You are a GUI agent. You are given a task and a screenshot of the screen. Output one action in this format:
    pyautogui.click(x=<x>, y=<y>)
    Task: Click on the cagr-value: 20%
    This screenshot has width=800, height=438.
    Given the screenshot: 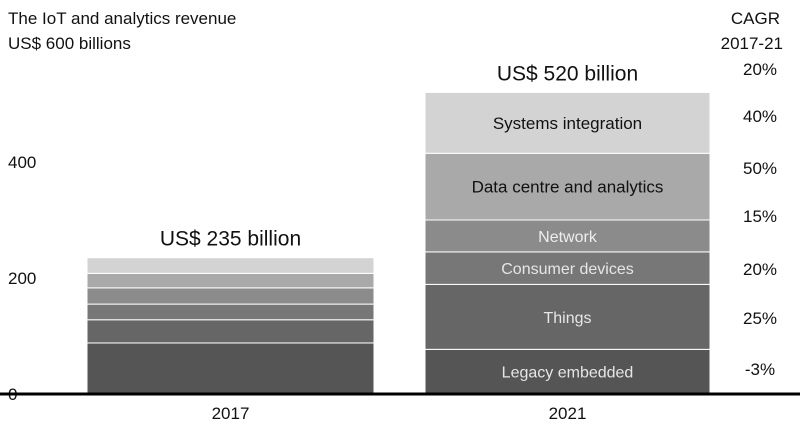 What is the action you would take?
    pyautogui.click(x=760, y=269)
    